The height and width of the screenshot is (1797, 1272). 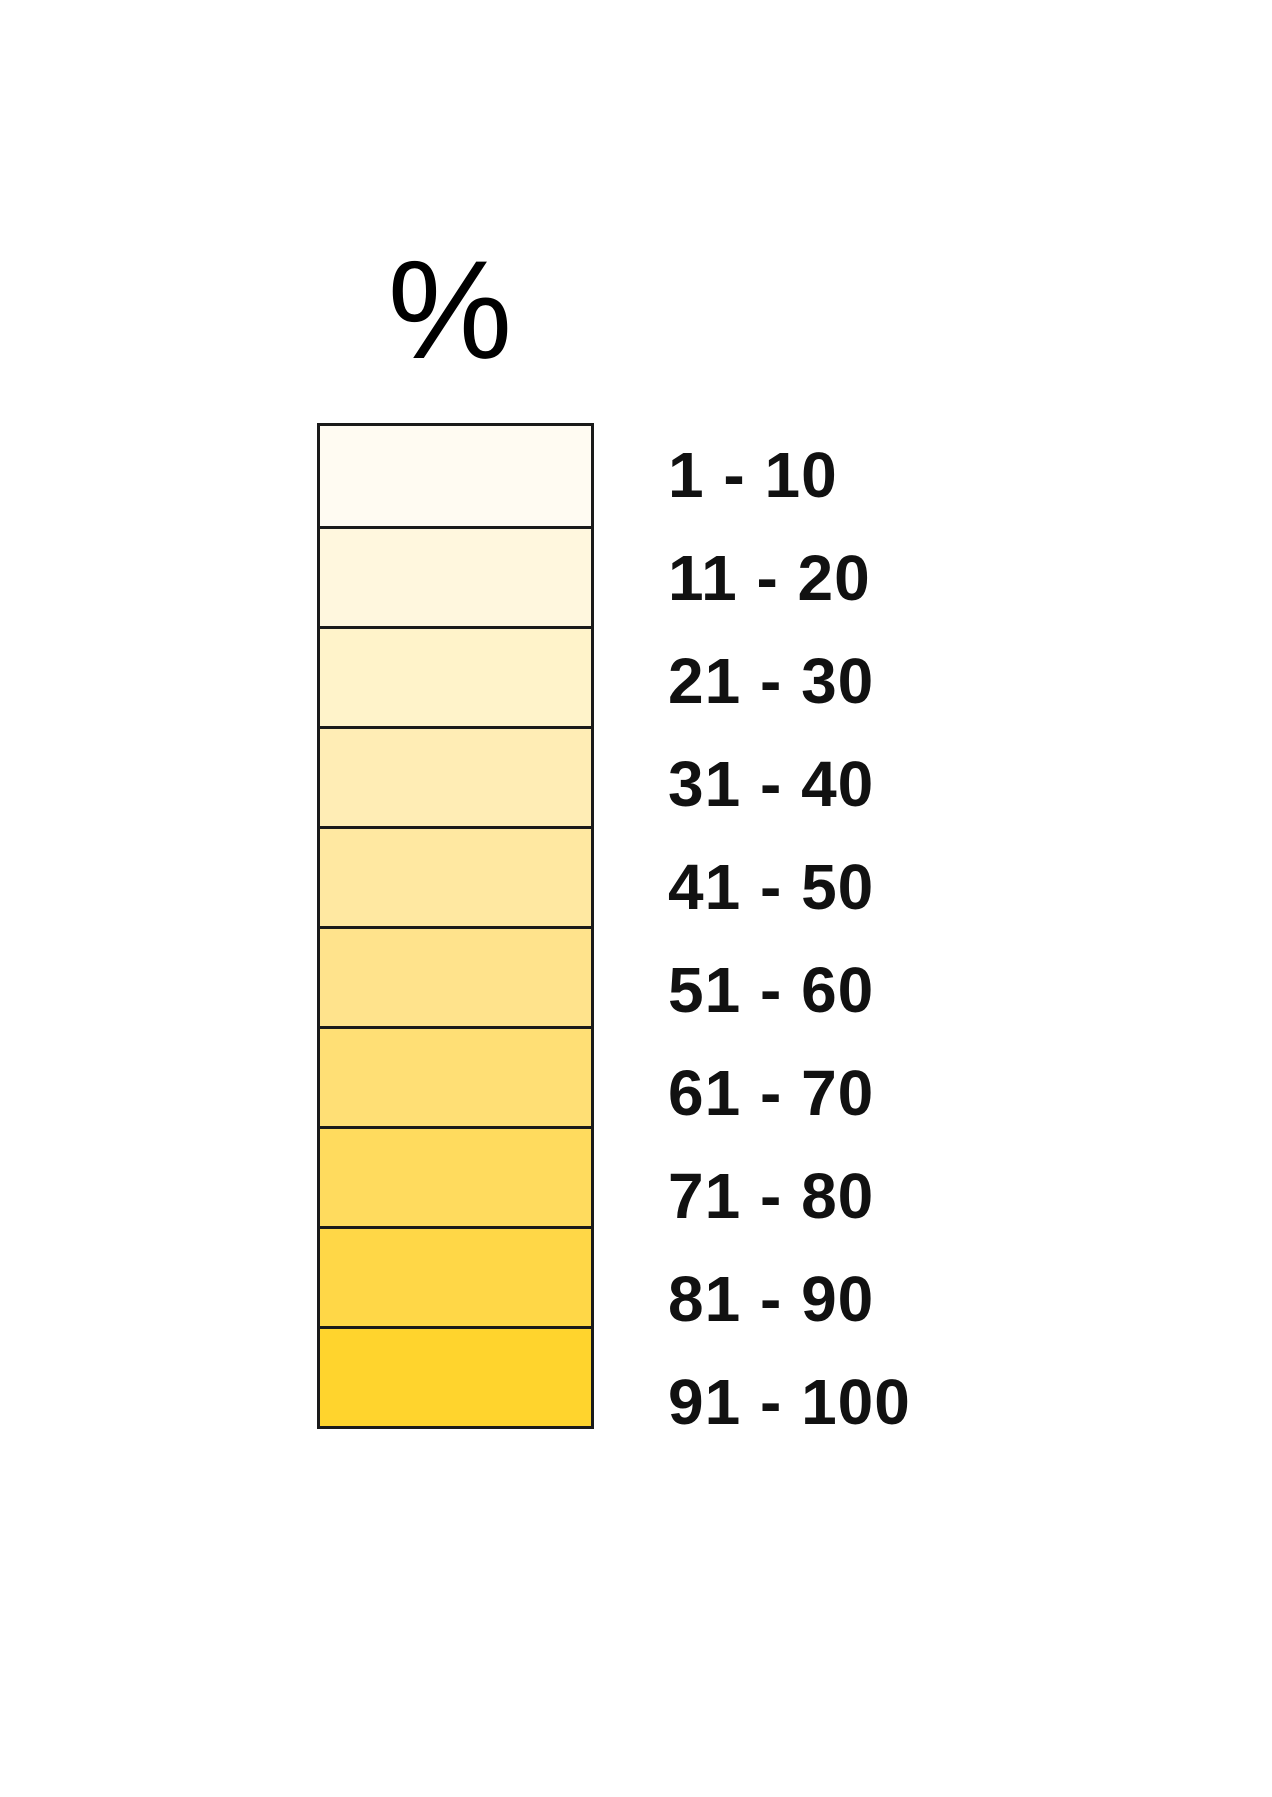 What do you see at coordinates (753, 474) in the screenshot?
I see `range-label-1: 1 - 10` at bounding box center [753, 474].